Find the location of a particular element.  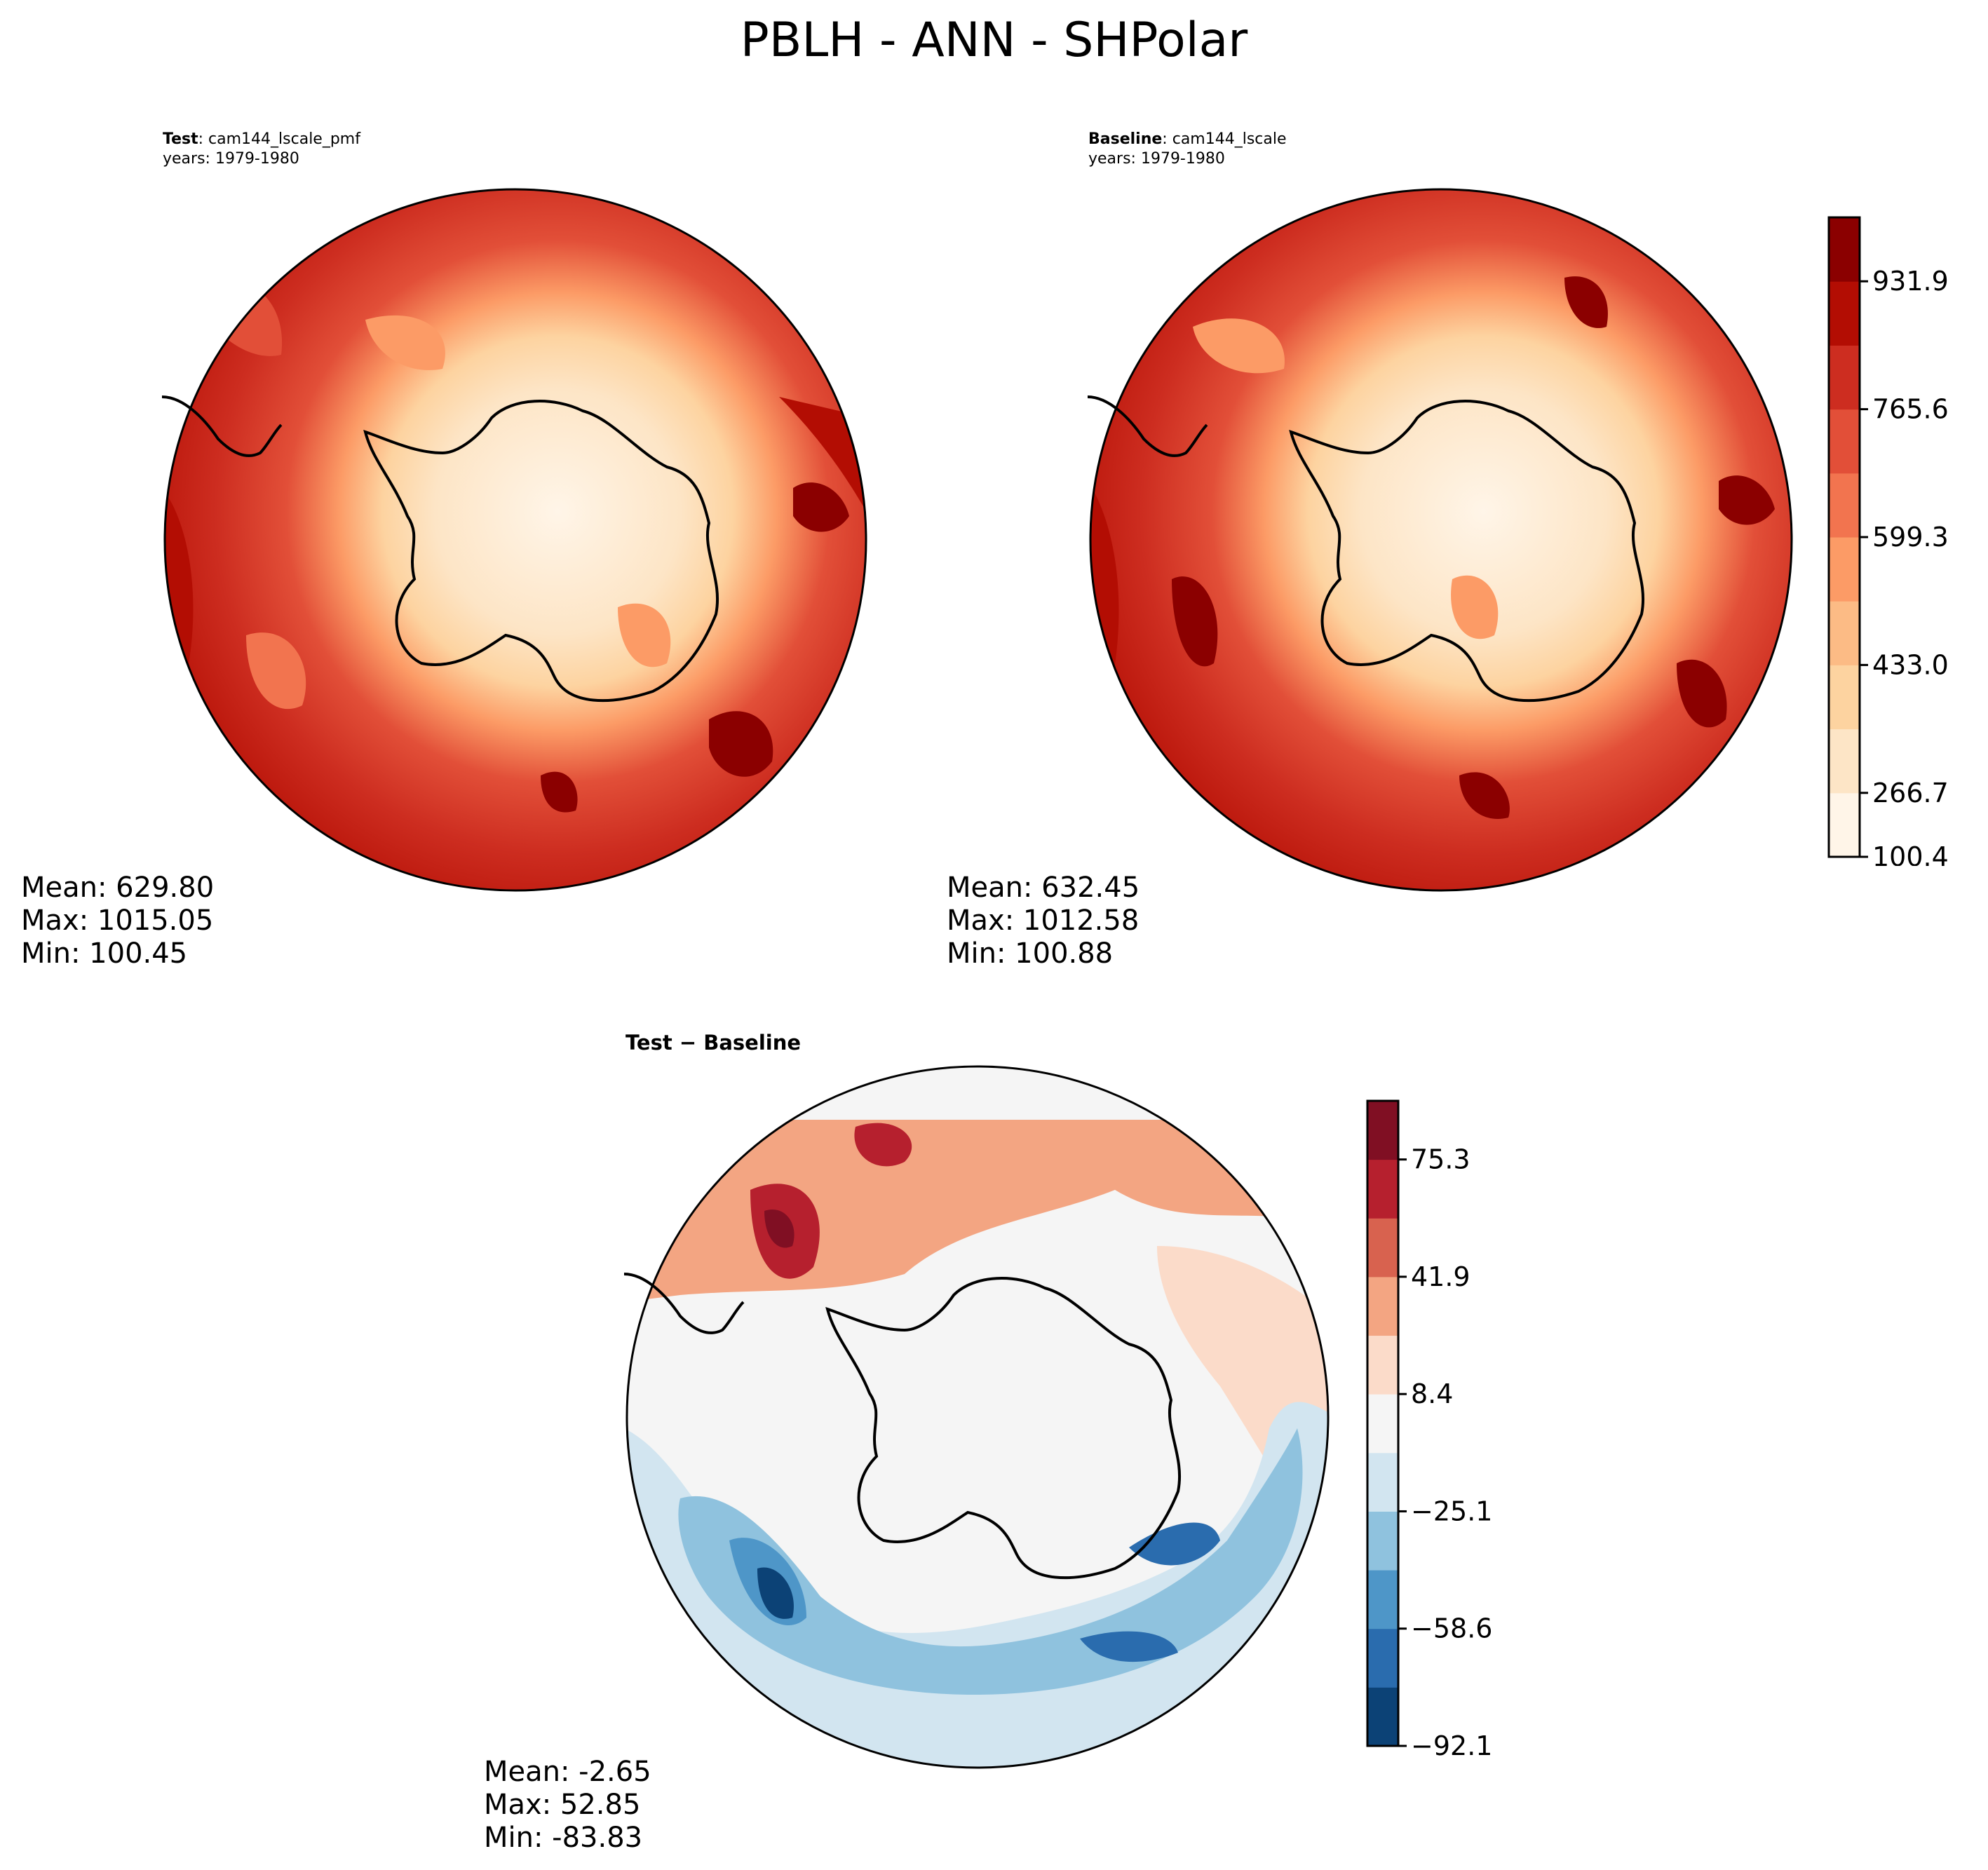

baseline-stats: Mean: 632.45 Max: 1012.58 Min: 100.88 is located at coordinates (1043, 921).